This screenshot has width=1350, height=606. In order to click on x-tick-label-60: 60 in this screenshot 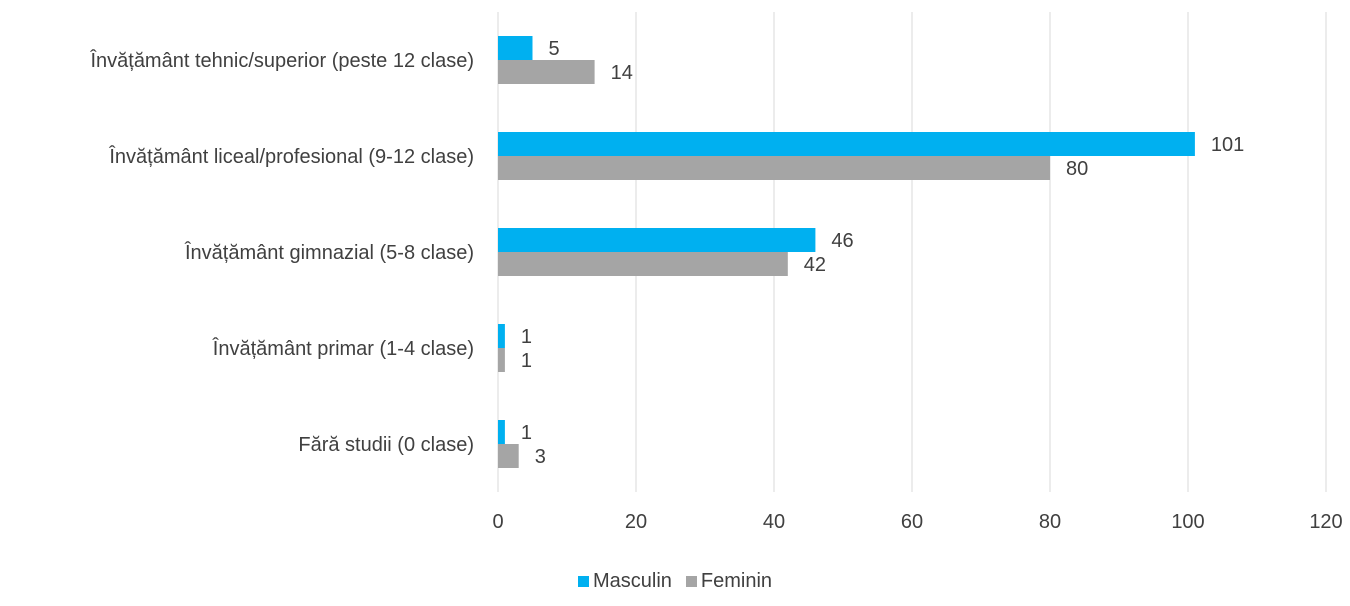, I will do `click(912, 522)`.